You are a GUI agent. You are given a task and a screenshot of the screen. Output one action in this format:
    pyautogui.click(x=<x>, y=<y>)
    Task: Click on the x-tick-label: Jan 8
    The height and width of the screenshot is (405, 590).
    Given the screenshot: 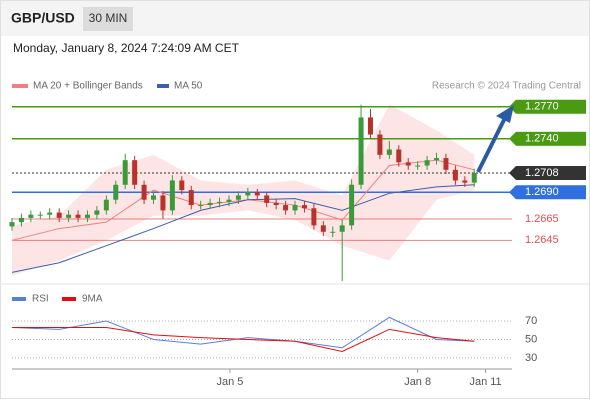 What is the action you would take?
    pyautogui.click(x=417, y=382)
    